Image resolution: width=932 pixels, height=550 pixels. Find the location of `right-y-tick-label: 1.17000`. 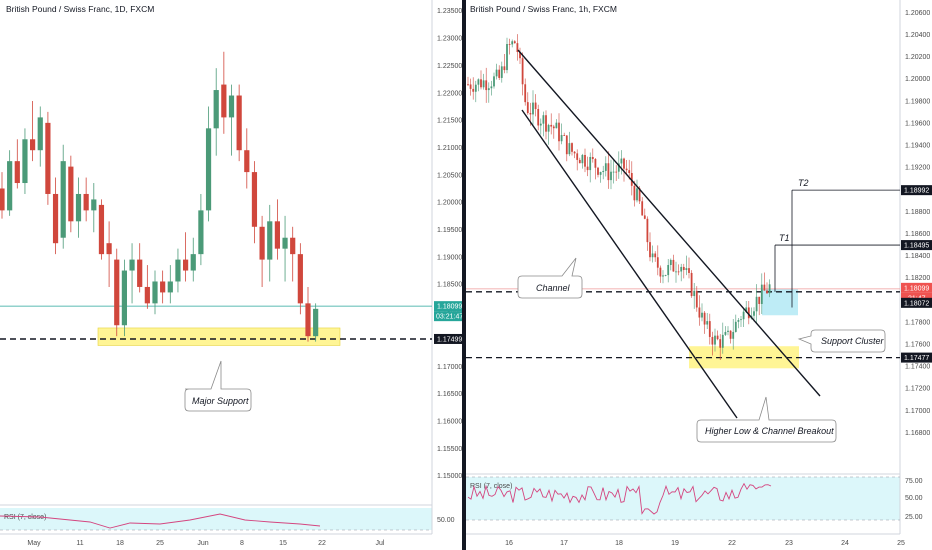

right-y-tick-label: 1.17000 is located at coordinates (917, 411).